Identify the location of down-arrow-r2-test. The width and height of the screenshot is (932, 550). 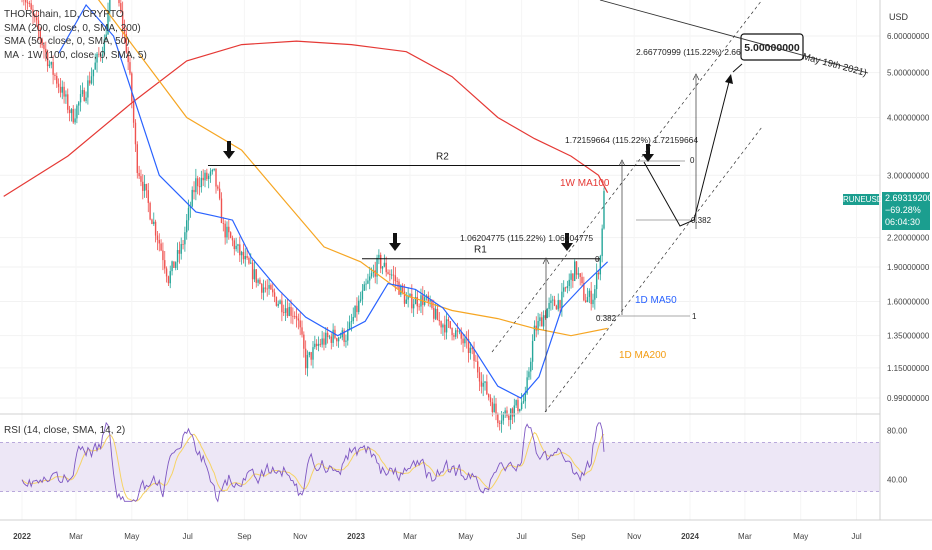
(648, 153).